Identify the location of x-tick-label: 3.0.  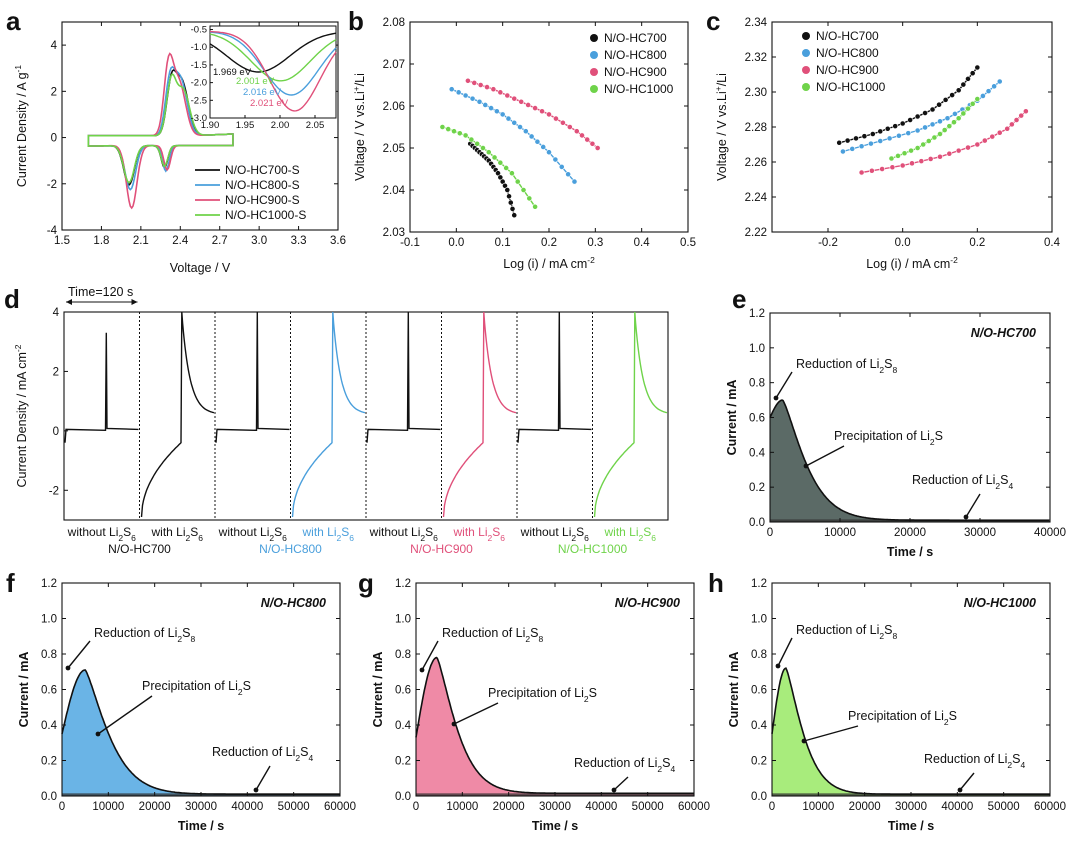
(259, 241).